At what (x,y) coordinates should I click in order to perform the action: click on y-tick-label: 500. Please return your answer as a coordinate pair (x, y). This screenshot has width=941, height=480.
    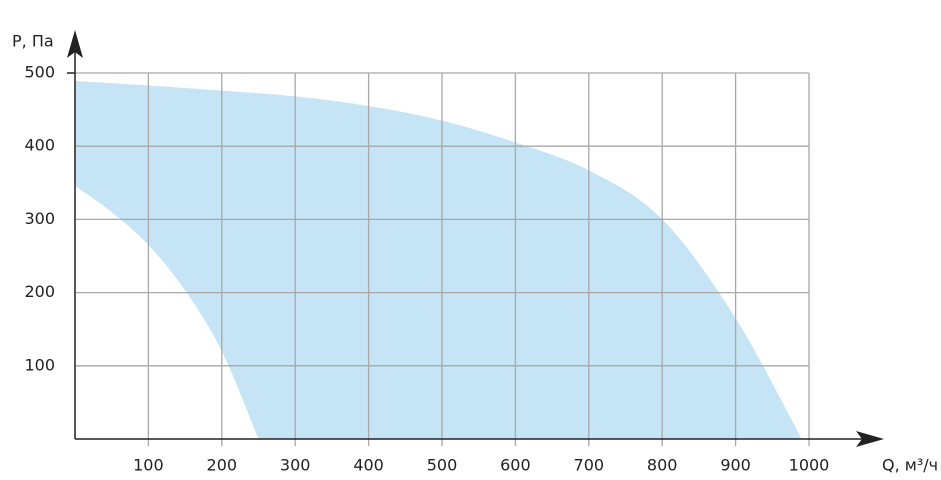
    Looking at the image, I should click on (39, 72).